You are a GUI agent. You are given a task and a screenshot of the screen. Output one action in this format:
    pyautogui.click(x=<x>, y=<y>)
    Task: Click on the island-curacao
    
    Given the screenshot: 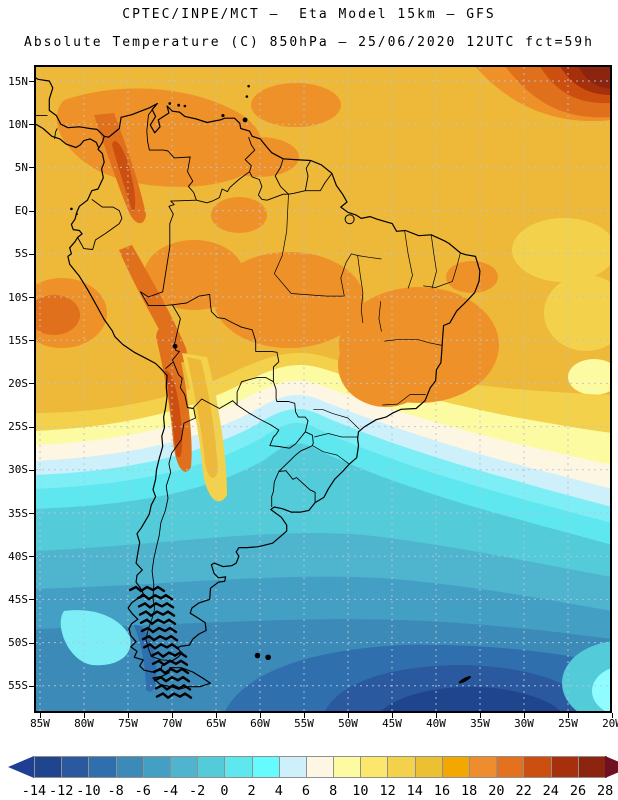 What is the action you would take?
    pyautogui.click(x=179, y=105)
    